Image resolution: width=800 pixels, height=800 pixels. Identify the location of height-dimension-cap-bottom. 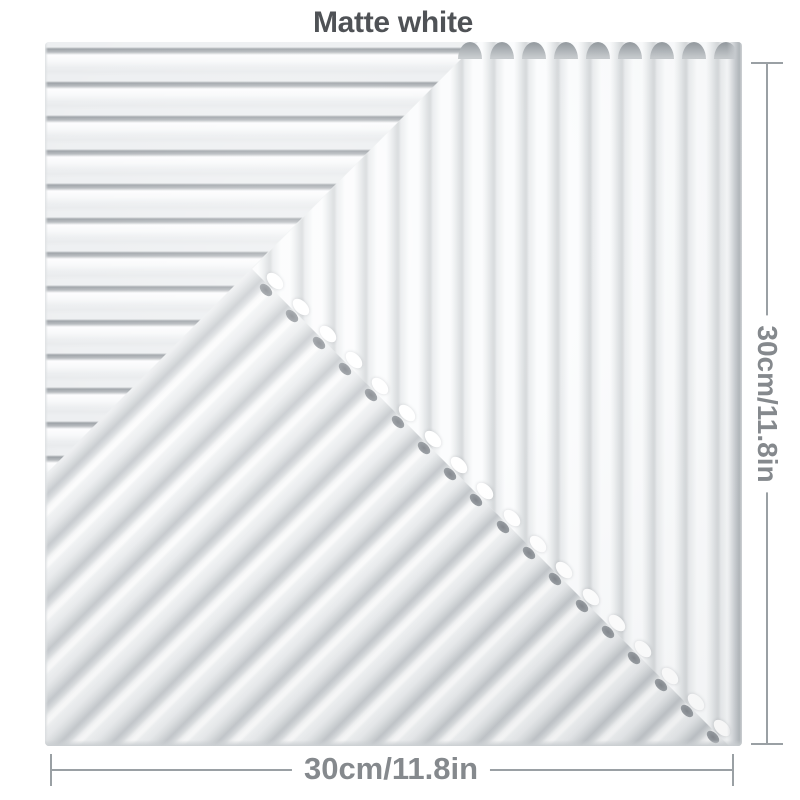
(767, 744).